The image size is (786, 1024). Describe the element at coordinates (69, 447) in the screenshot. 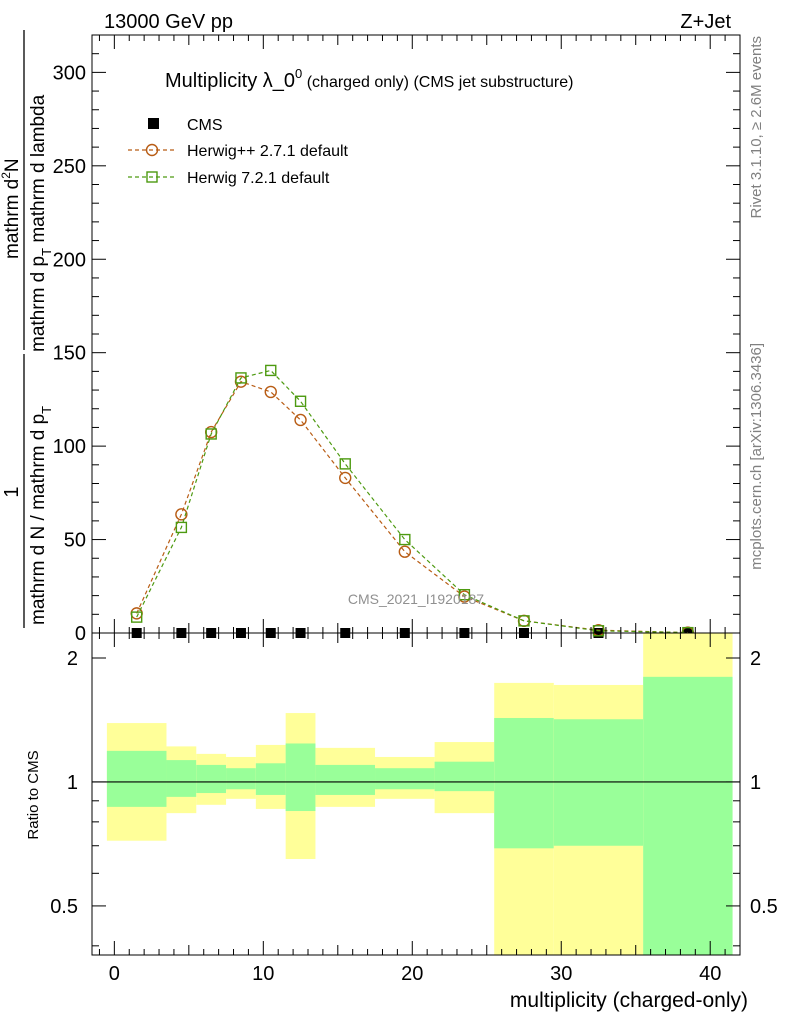

I see `main-ytick-label: 100` at that location.